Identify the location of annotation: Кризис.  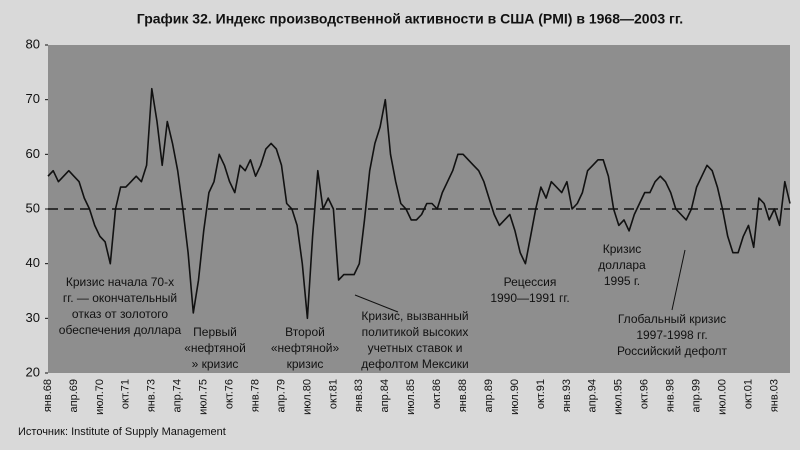
(622, 249).